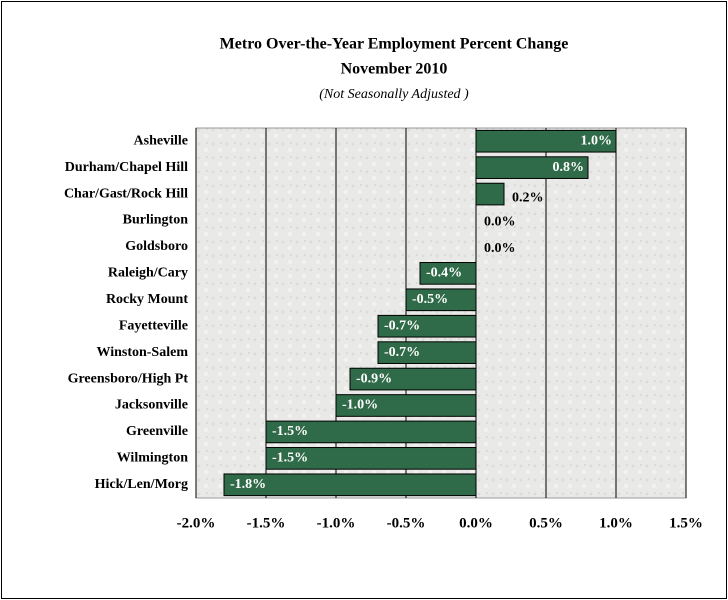  I want to click on data-label: -0.9%, so click(374, 378).